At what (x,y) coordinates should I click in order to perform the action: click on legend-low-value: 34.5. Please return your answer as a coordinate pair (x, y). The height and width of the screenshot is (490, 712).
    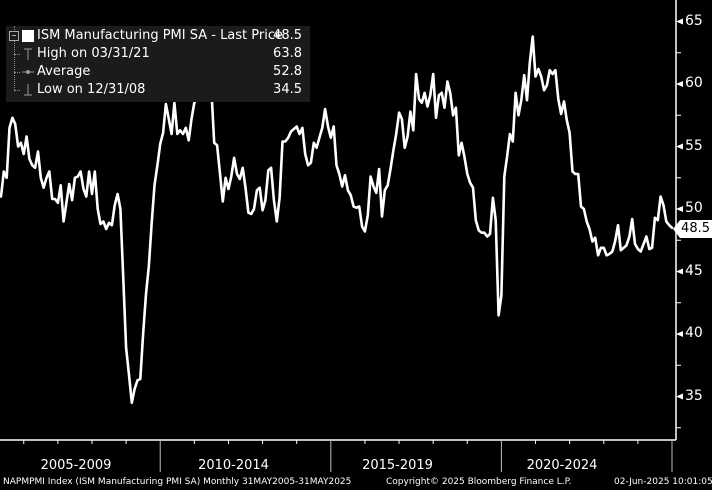
    Looking at the image, I should click on (287, 89).